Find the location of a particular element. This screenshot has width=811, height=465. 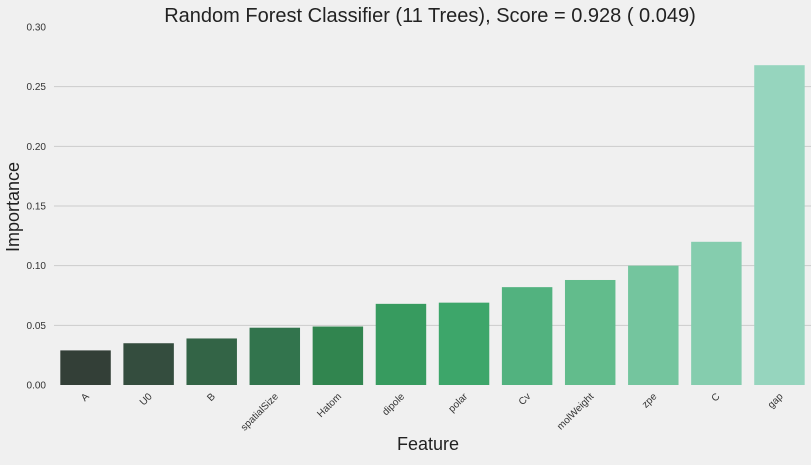

y-tick-label: 0.05 is located at coordinates (37, 326).